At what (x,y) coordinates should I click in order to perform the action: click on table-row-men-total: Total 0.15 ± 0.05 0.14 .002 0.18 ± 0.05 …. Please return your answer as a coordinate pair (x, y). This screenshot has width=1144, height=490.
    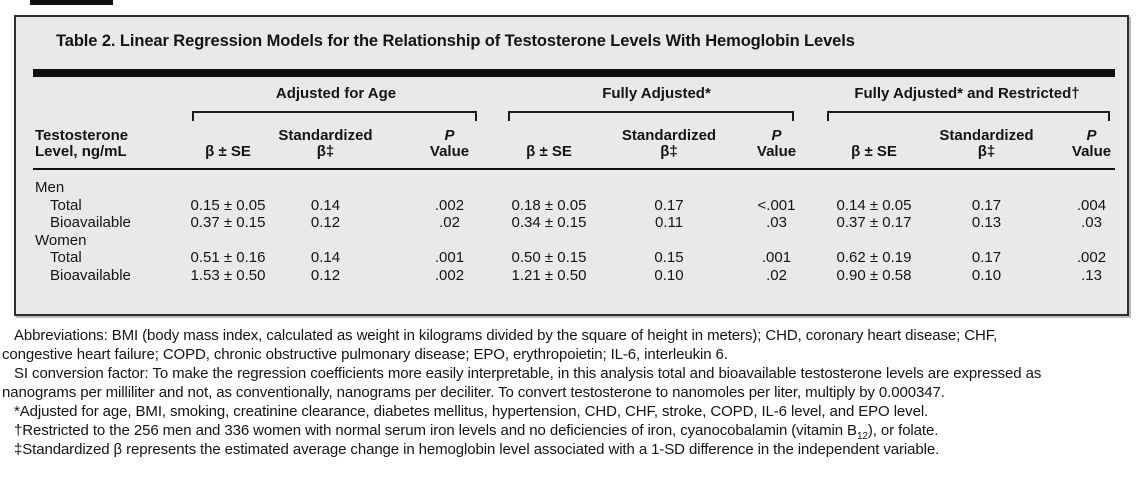
    Looking at the image, I should click on (574, 206).